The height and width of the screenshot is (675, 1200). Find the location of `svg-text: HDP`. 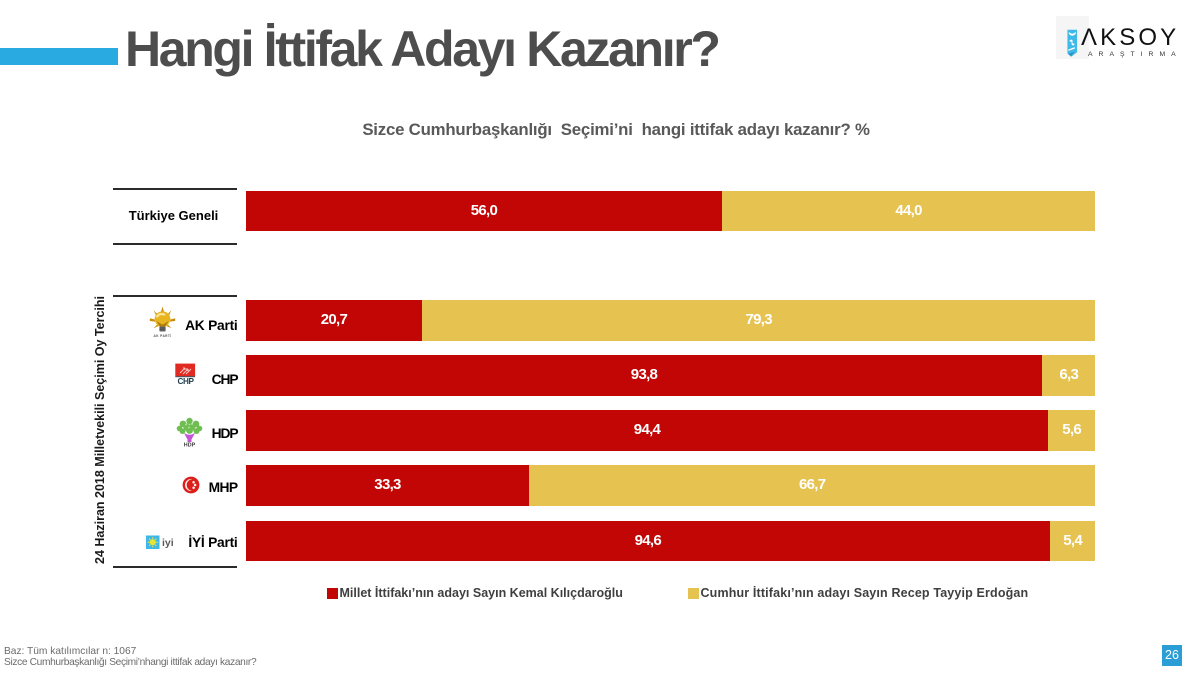

svg-text: HDP is located at coordinates (190, 445).